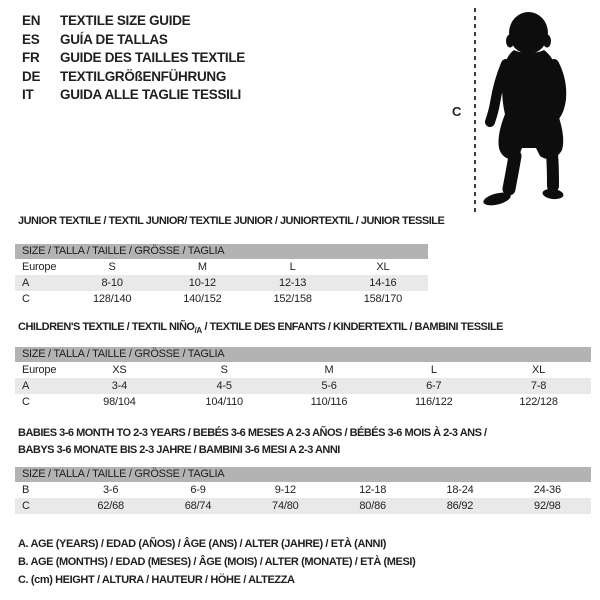 This screenshot has height=600, width=600. What do you see at coordinates (460, 506) in the screenshot?
I see `table-cell: 86/92` at bounding box center [460, 506].